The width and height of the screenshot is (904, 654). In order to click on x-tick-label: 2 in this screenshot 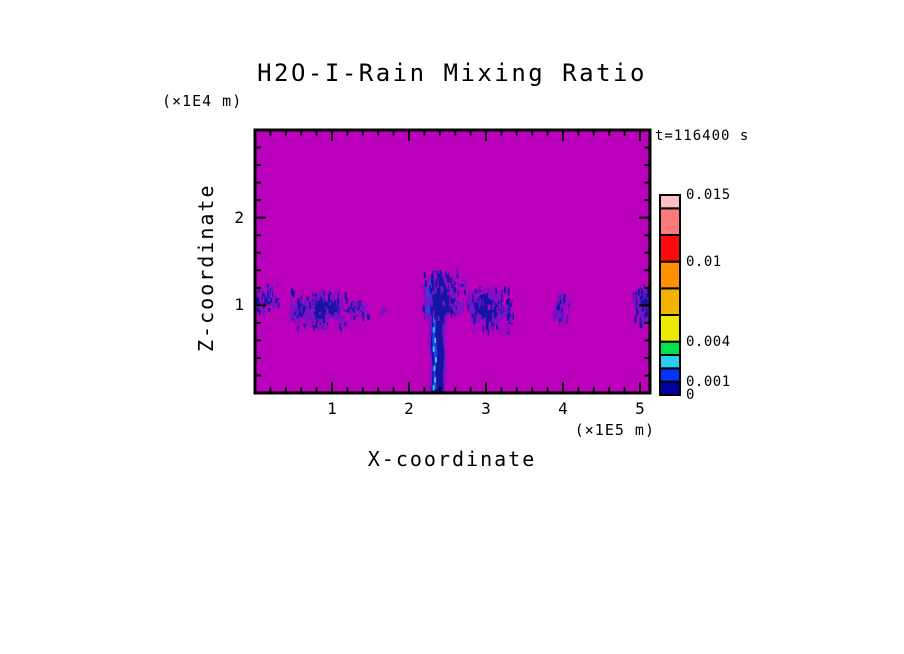, I will do `click(409, 408)`.